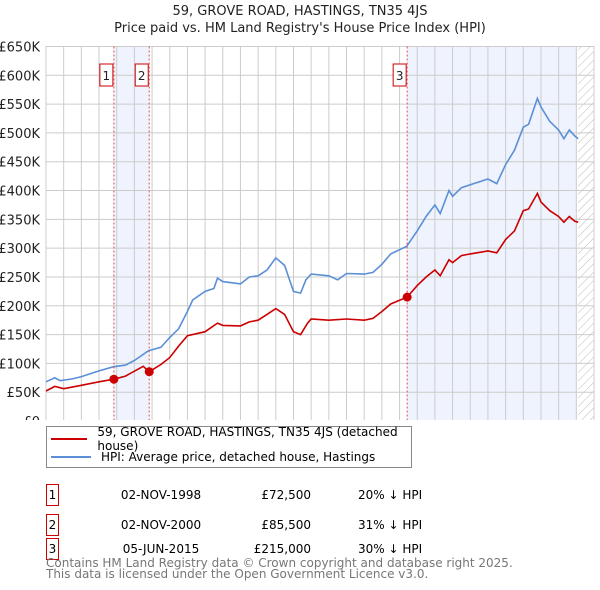 The height and width of the screenshot is (590, 600). Describe the element at coordinates (20, 336) in the screenshot. I see `y-tick-label: £150K` at that location.